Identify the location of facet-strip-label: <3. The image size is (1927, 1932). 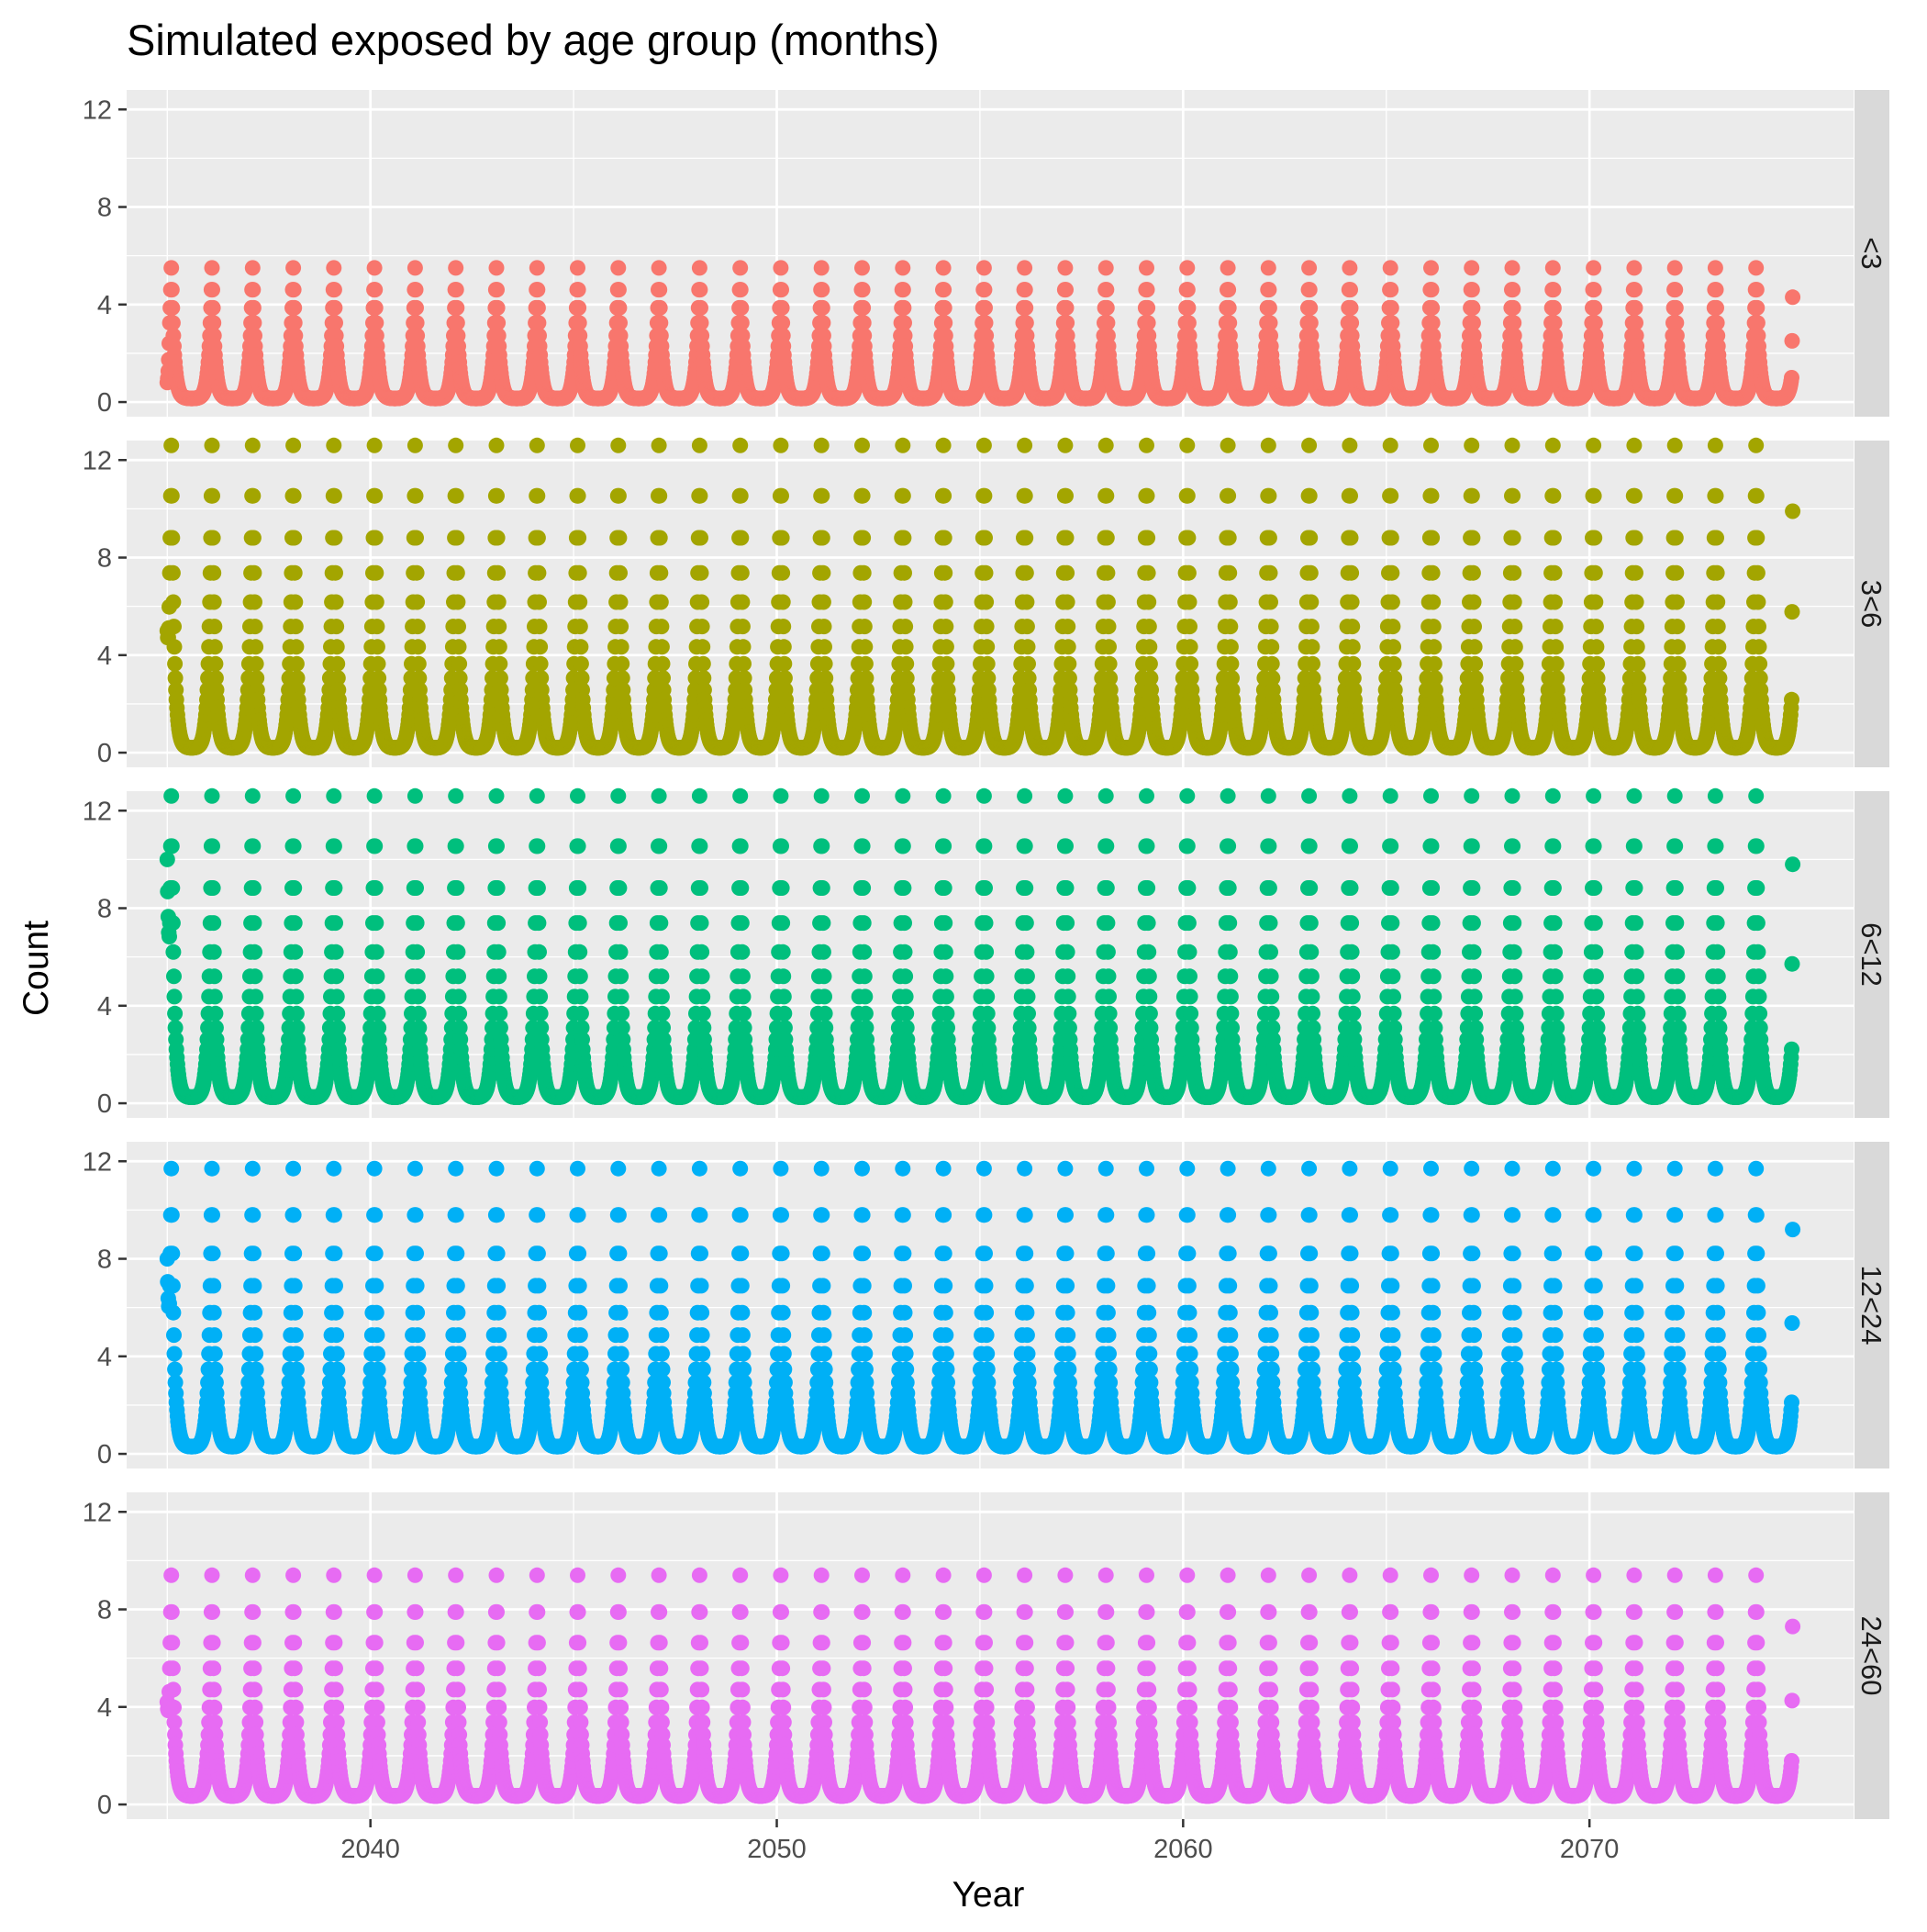
(1871, 253).